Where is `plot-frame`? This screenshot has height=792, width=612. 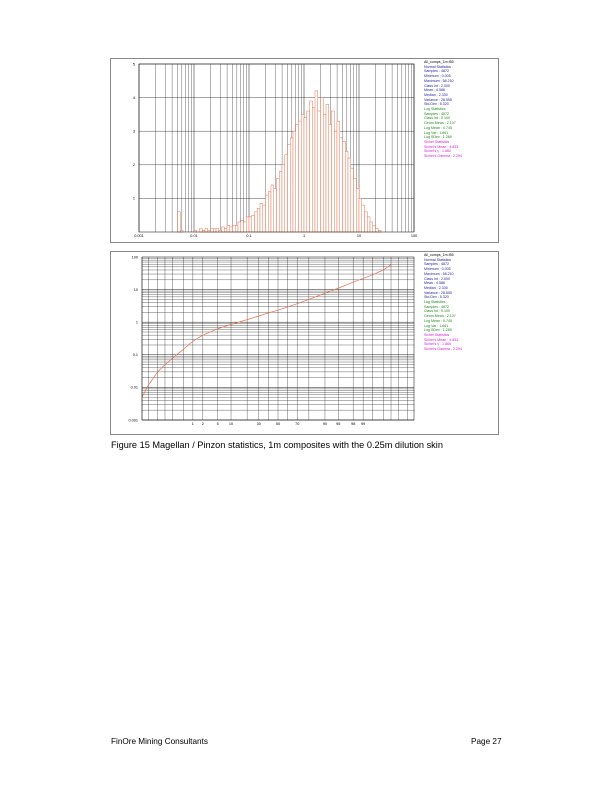 plot-frame is located at coordinates (276, 148).